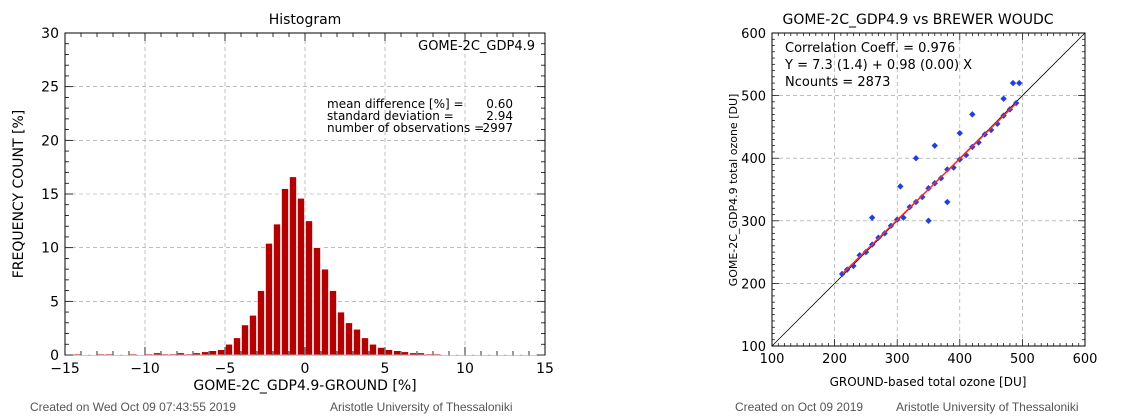  What do you see at coordinates (476, 46) in the screenshot?
I see `histogram-series-label: GOME-2C_GDP4.9` at bounding box center [476, 46].